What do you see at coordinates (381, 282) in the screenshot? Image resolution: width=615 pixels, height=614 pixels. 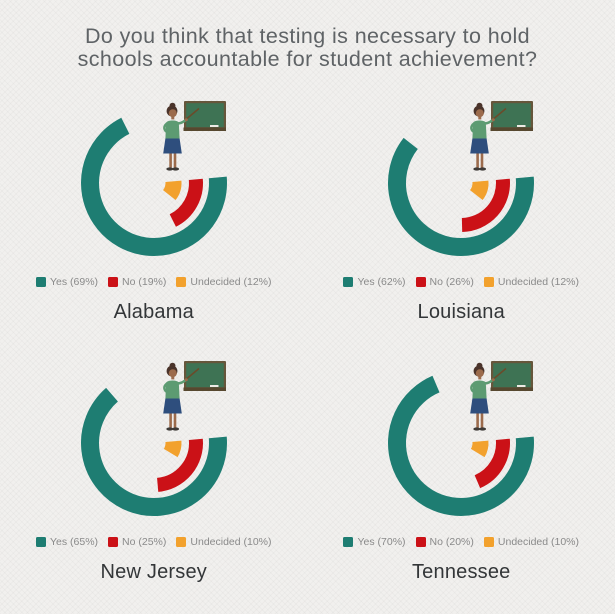 I see `legend-label-yes: Yes (62%)` at bounding box center [381, 282].